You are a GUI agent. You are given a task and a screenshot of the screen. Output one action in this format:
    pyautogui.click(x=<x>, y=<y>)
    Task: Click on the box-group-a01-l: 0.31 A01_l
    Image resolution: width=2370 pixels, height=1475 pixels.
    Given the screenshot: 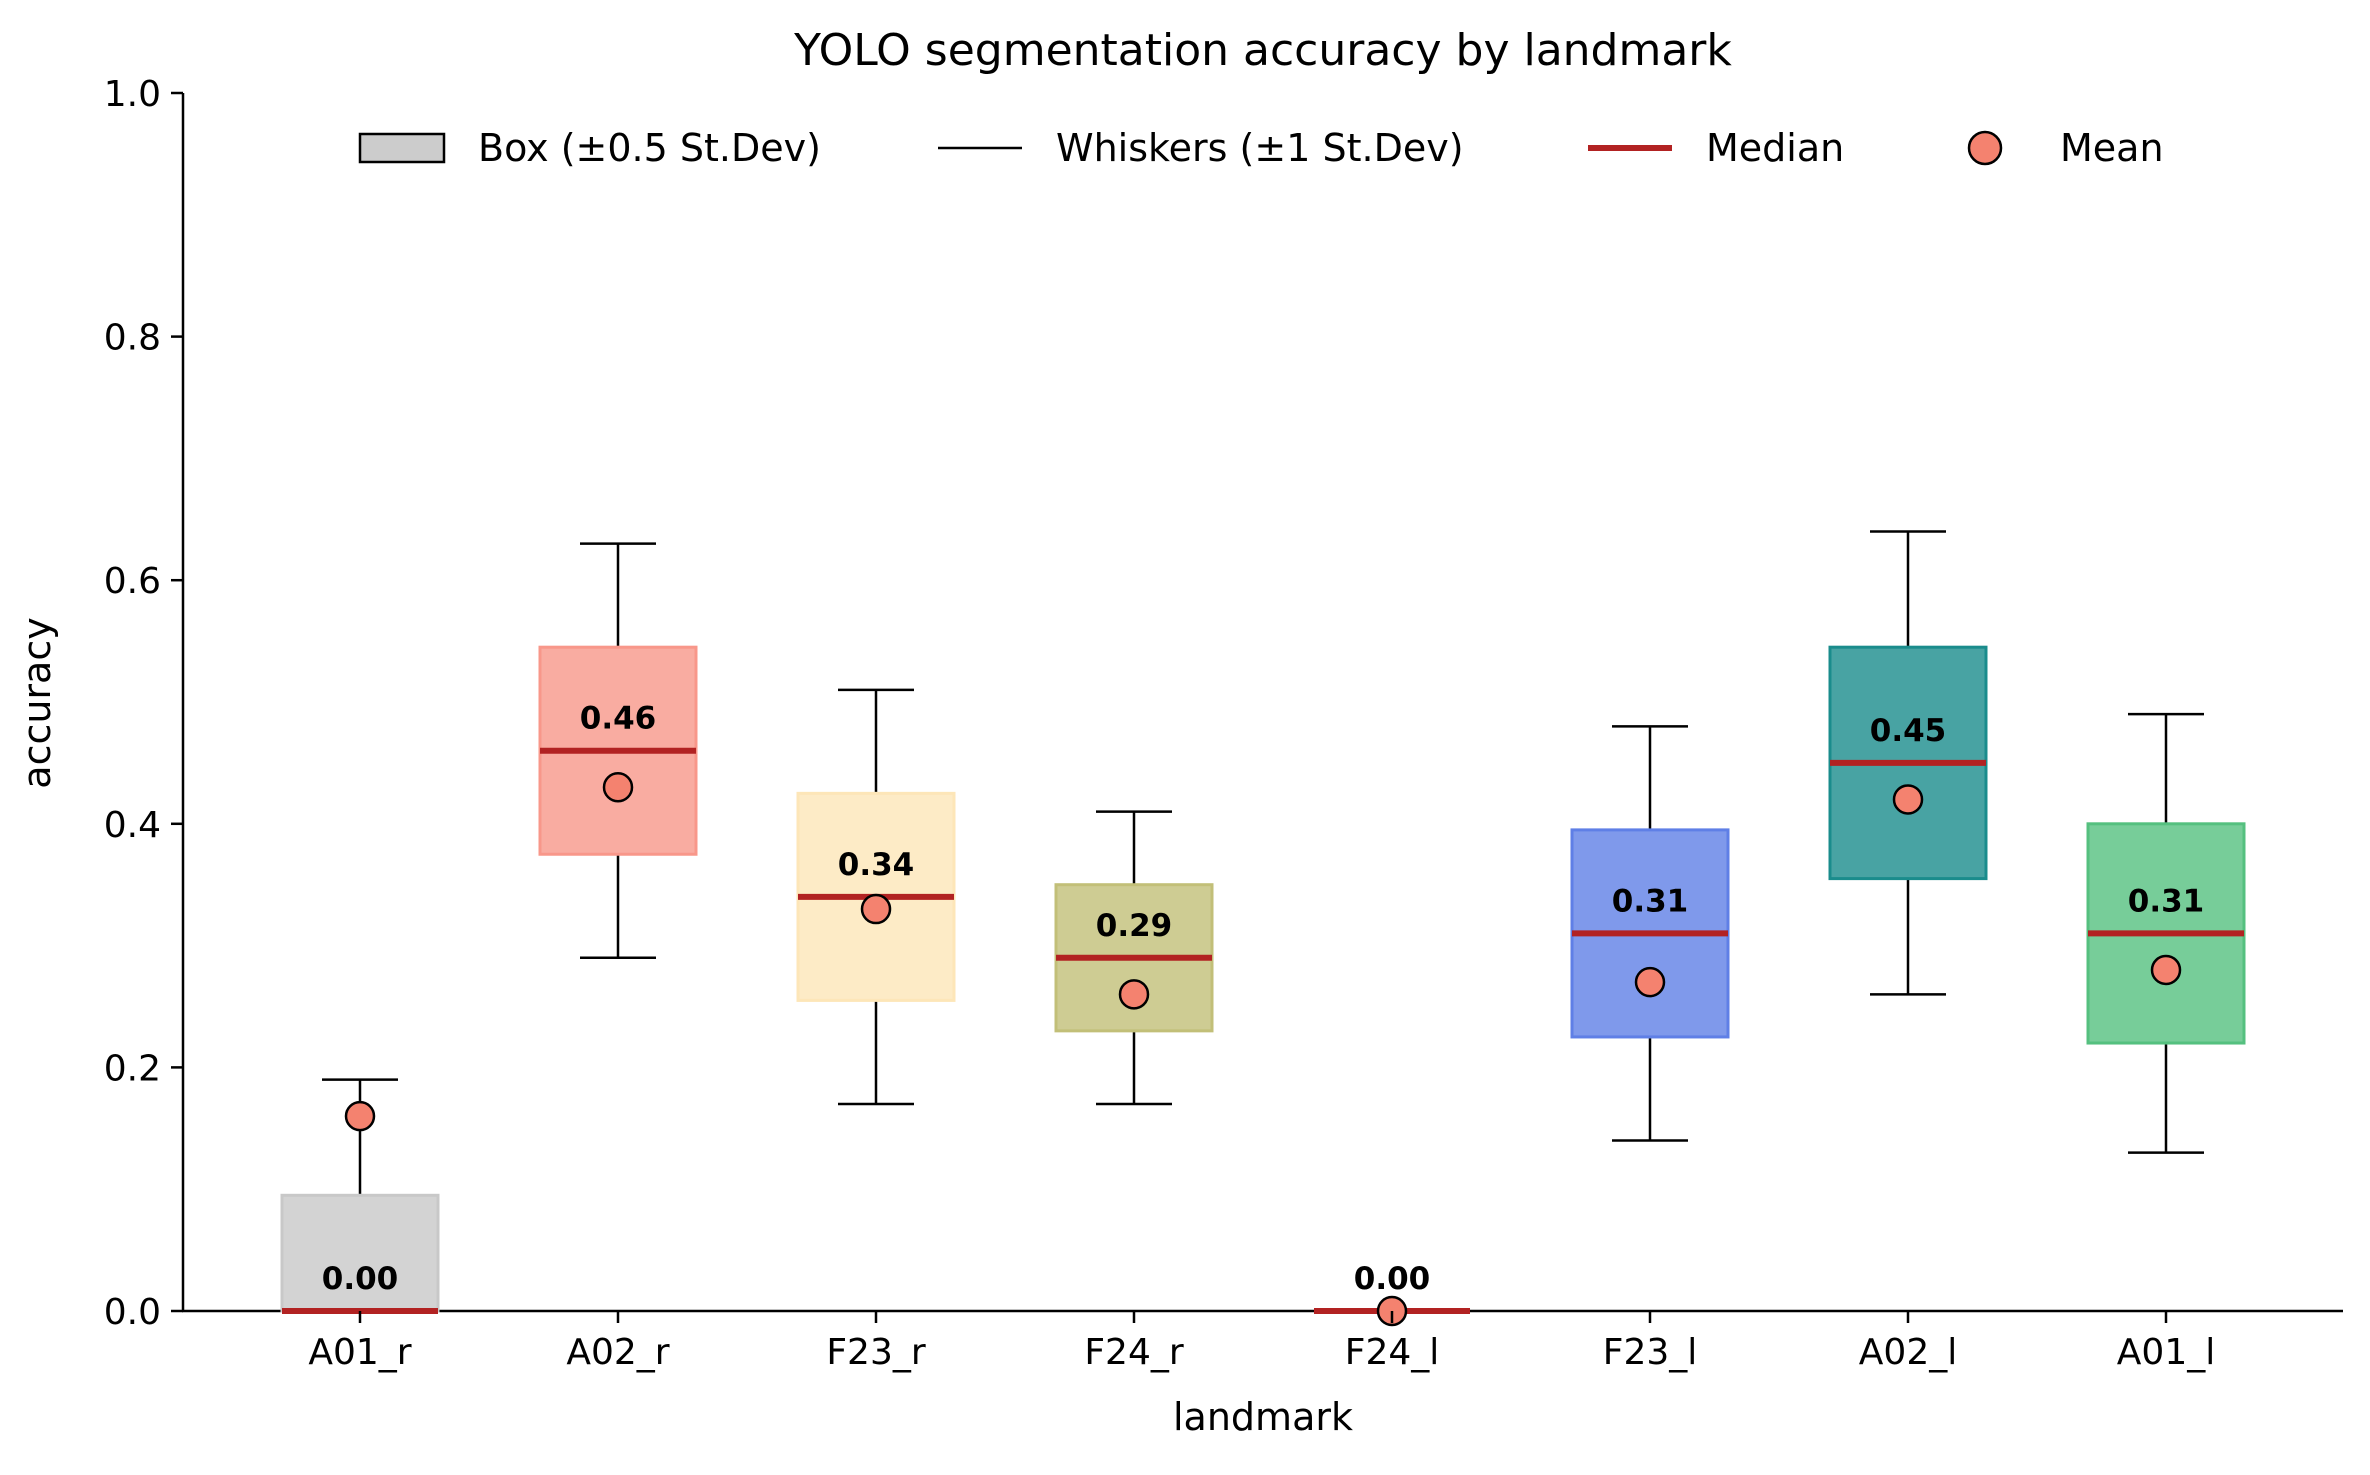 What is the action you would take?
    pyautogui.click(x=2166, y=1042)
    